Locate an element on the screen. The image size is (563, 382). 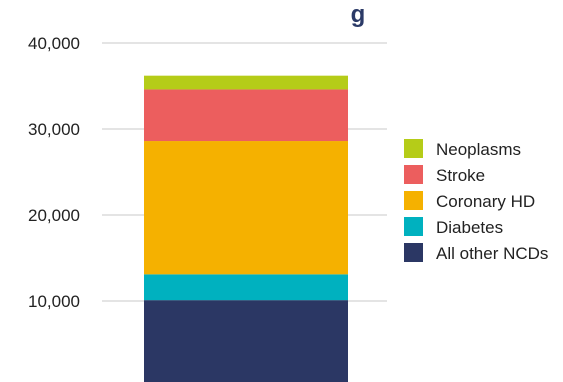
bar-segment-all-other-ncds is located at coordinates (246, 341).